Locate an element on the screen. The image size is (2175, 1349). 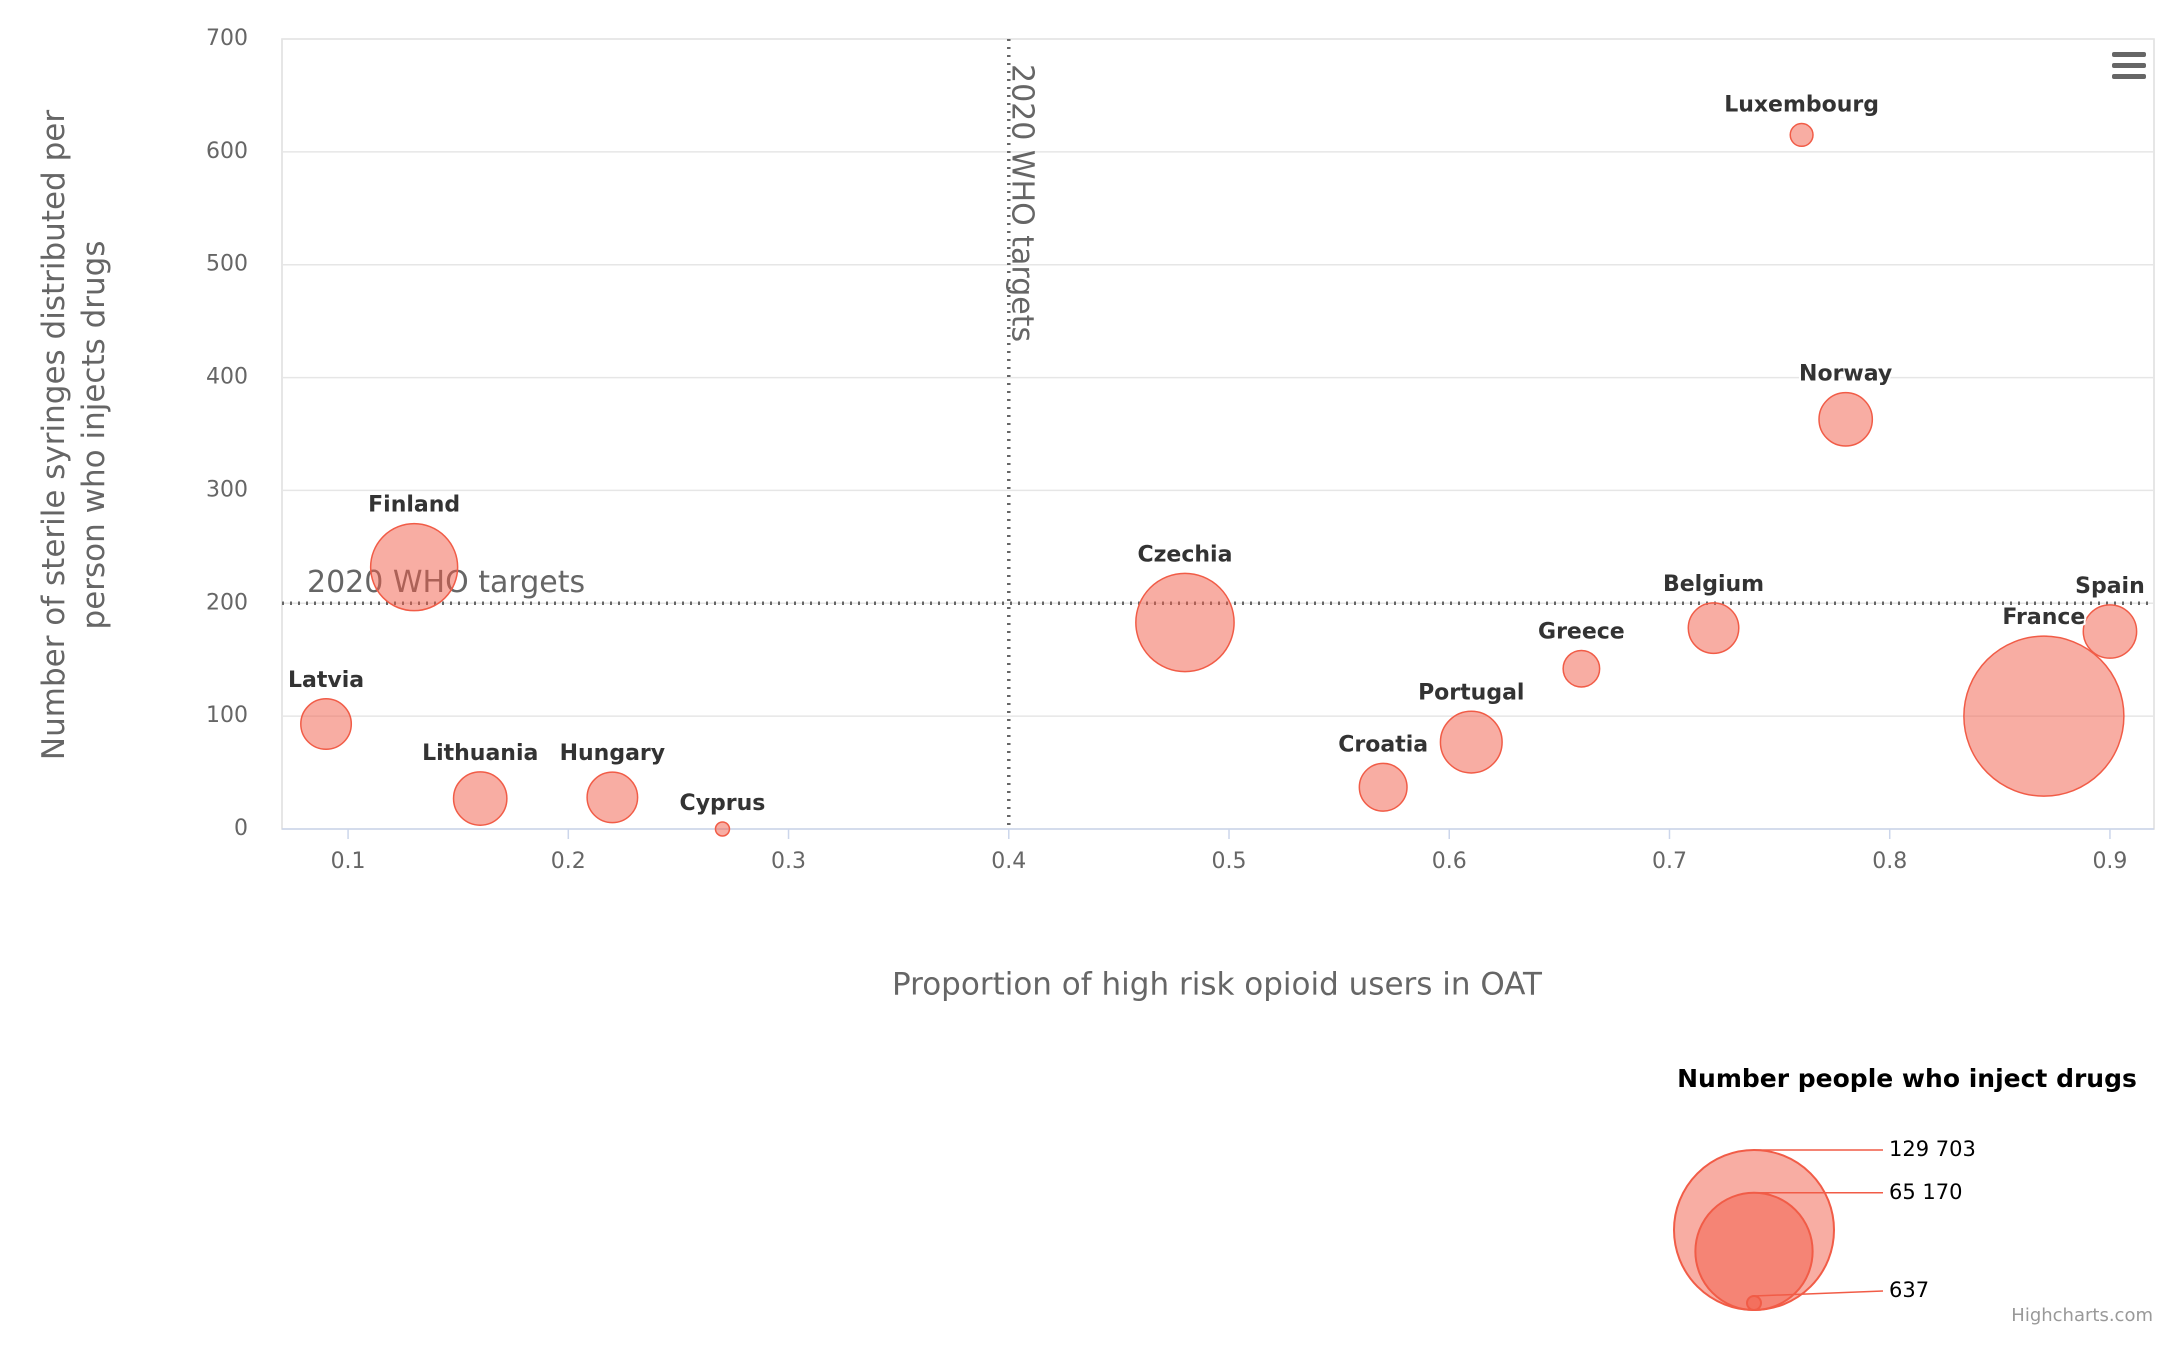
x-tick-label: 0.1 is located at coordinates (348, 861).